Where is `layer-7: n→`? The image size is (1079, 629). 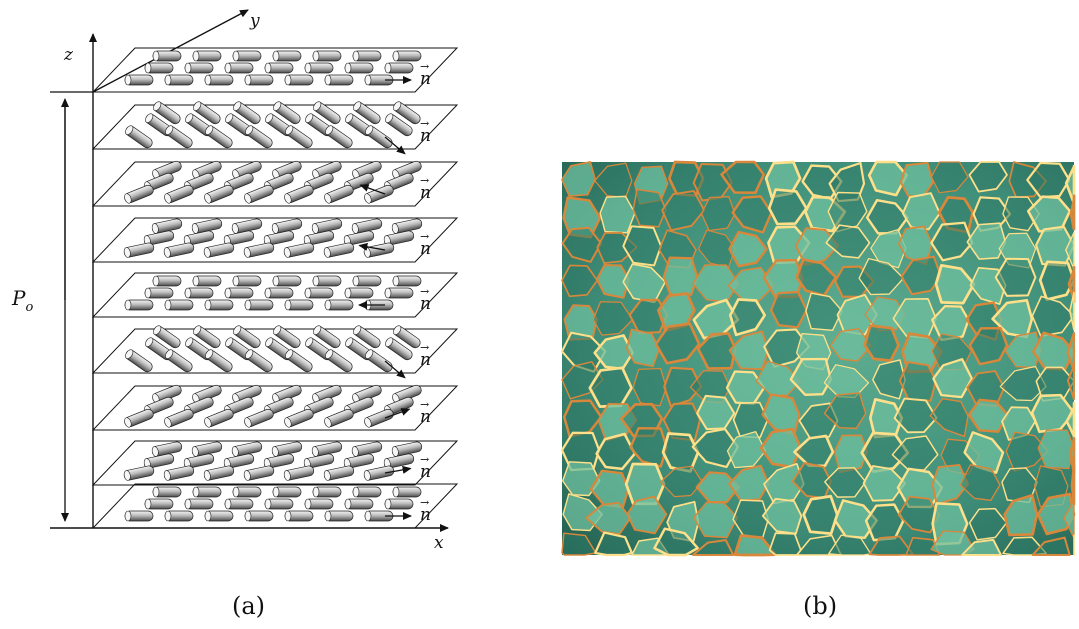 layer-7: n→ is located at coordinates (275, 407).